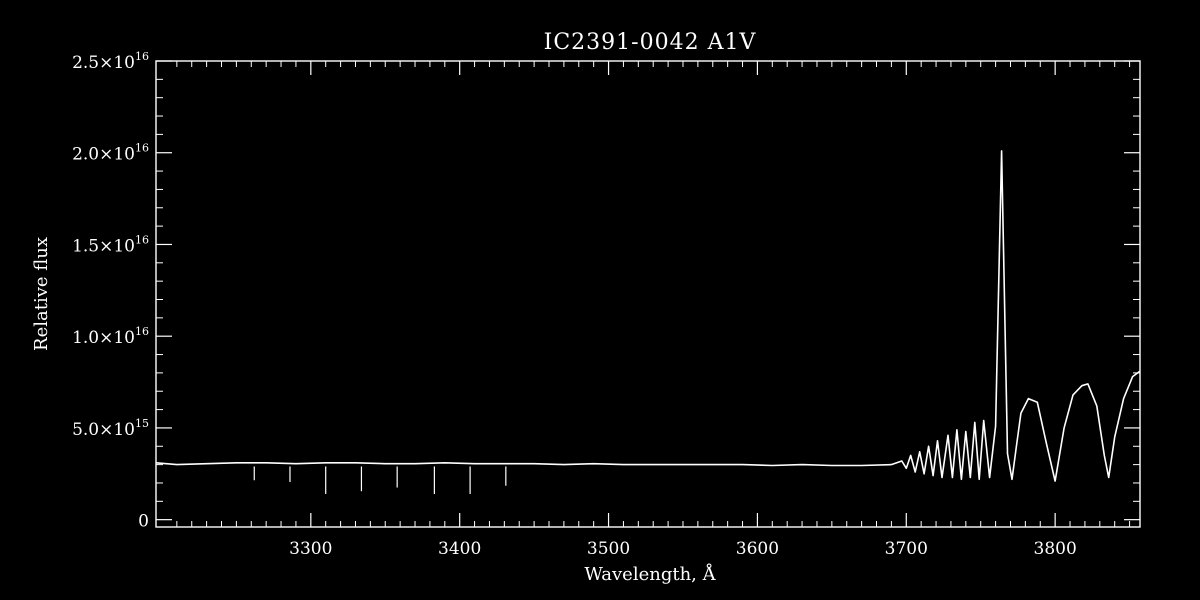 Image resolution: width=1200 pixels, height=600 pixels. Describe the element at coordinates (110, 61) in the screenshot. I see `y-tick-label-5: 2.5×10¹⁶` at that location.